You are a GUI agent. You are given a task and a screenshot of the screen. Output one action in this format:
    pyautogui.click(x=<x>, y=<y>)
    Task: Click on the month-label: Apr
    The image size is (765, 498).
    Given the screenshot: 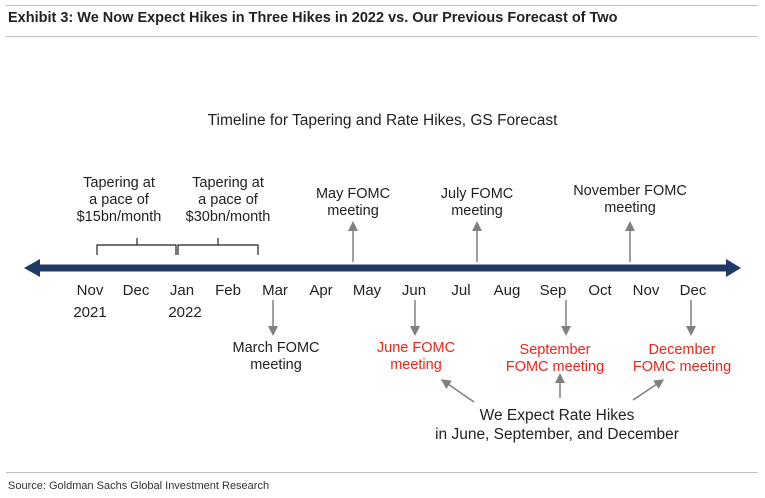 What is the action you would take?
    pyautogui.click(x=321, y=290)
    